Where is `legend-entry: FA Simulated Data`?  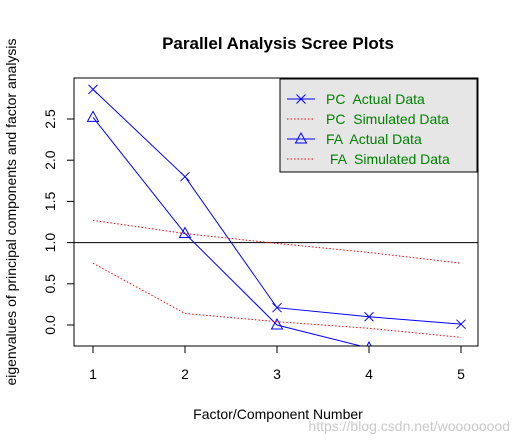 legend-entry: FA Simulated Data is located at coordinates (368, 159).